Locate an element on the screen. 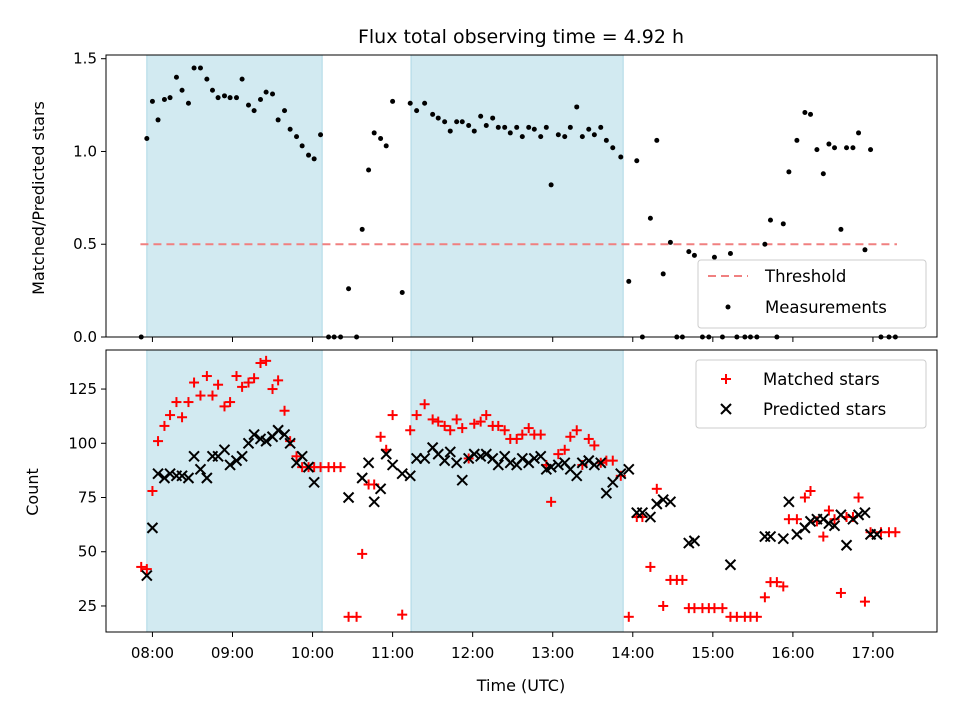  chart-title: Flux total observing time = 4.92 h is located at coordinates (521, 37).